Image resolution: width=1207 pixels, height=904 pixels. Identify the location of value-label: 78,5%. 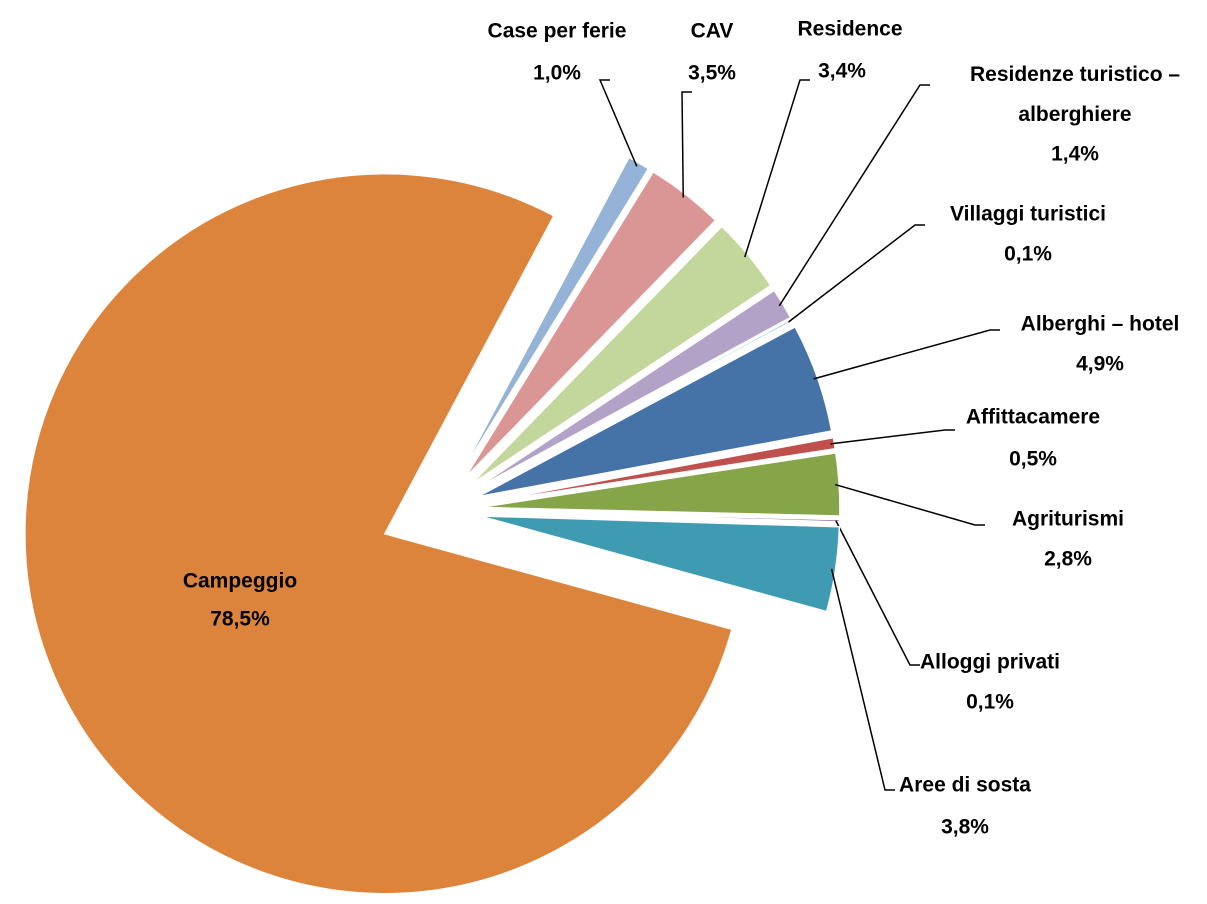
(240, 619).